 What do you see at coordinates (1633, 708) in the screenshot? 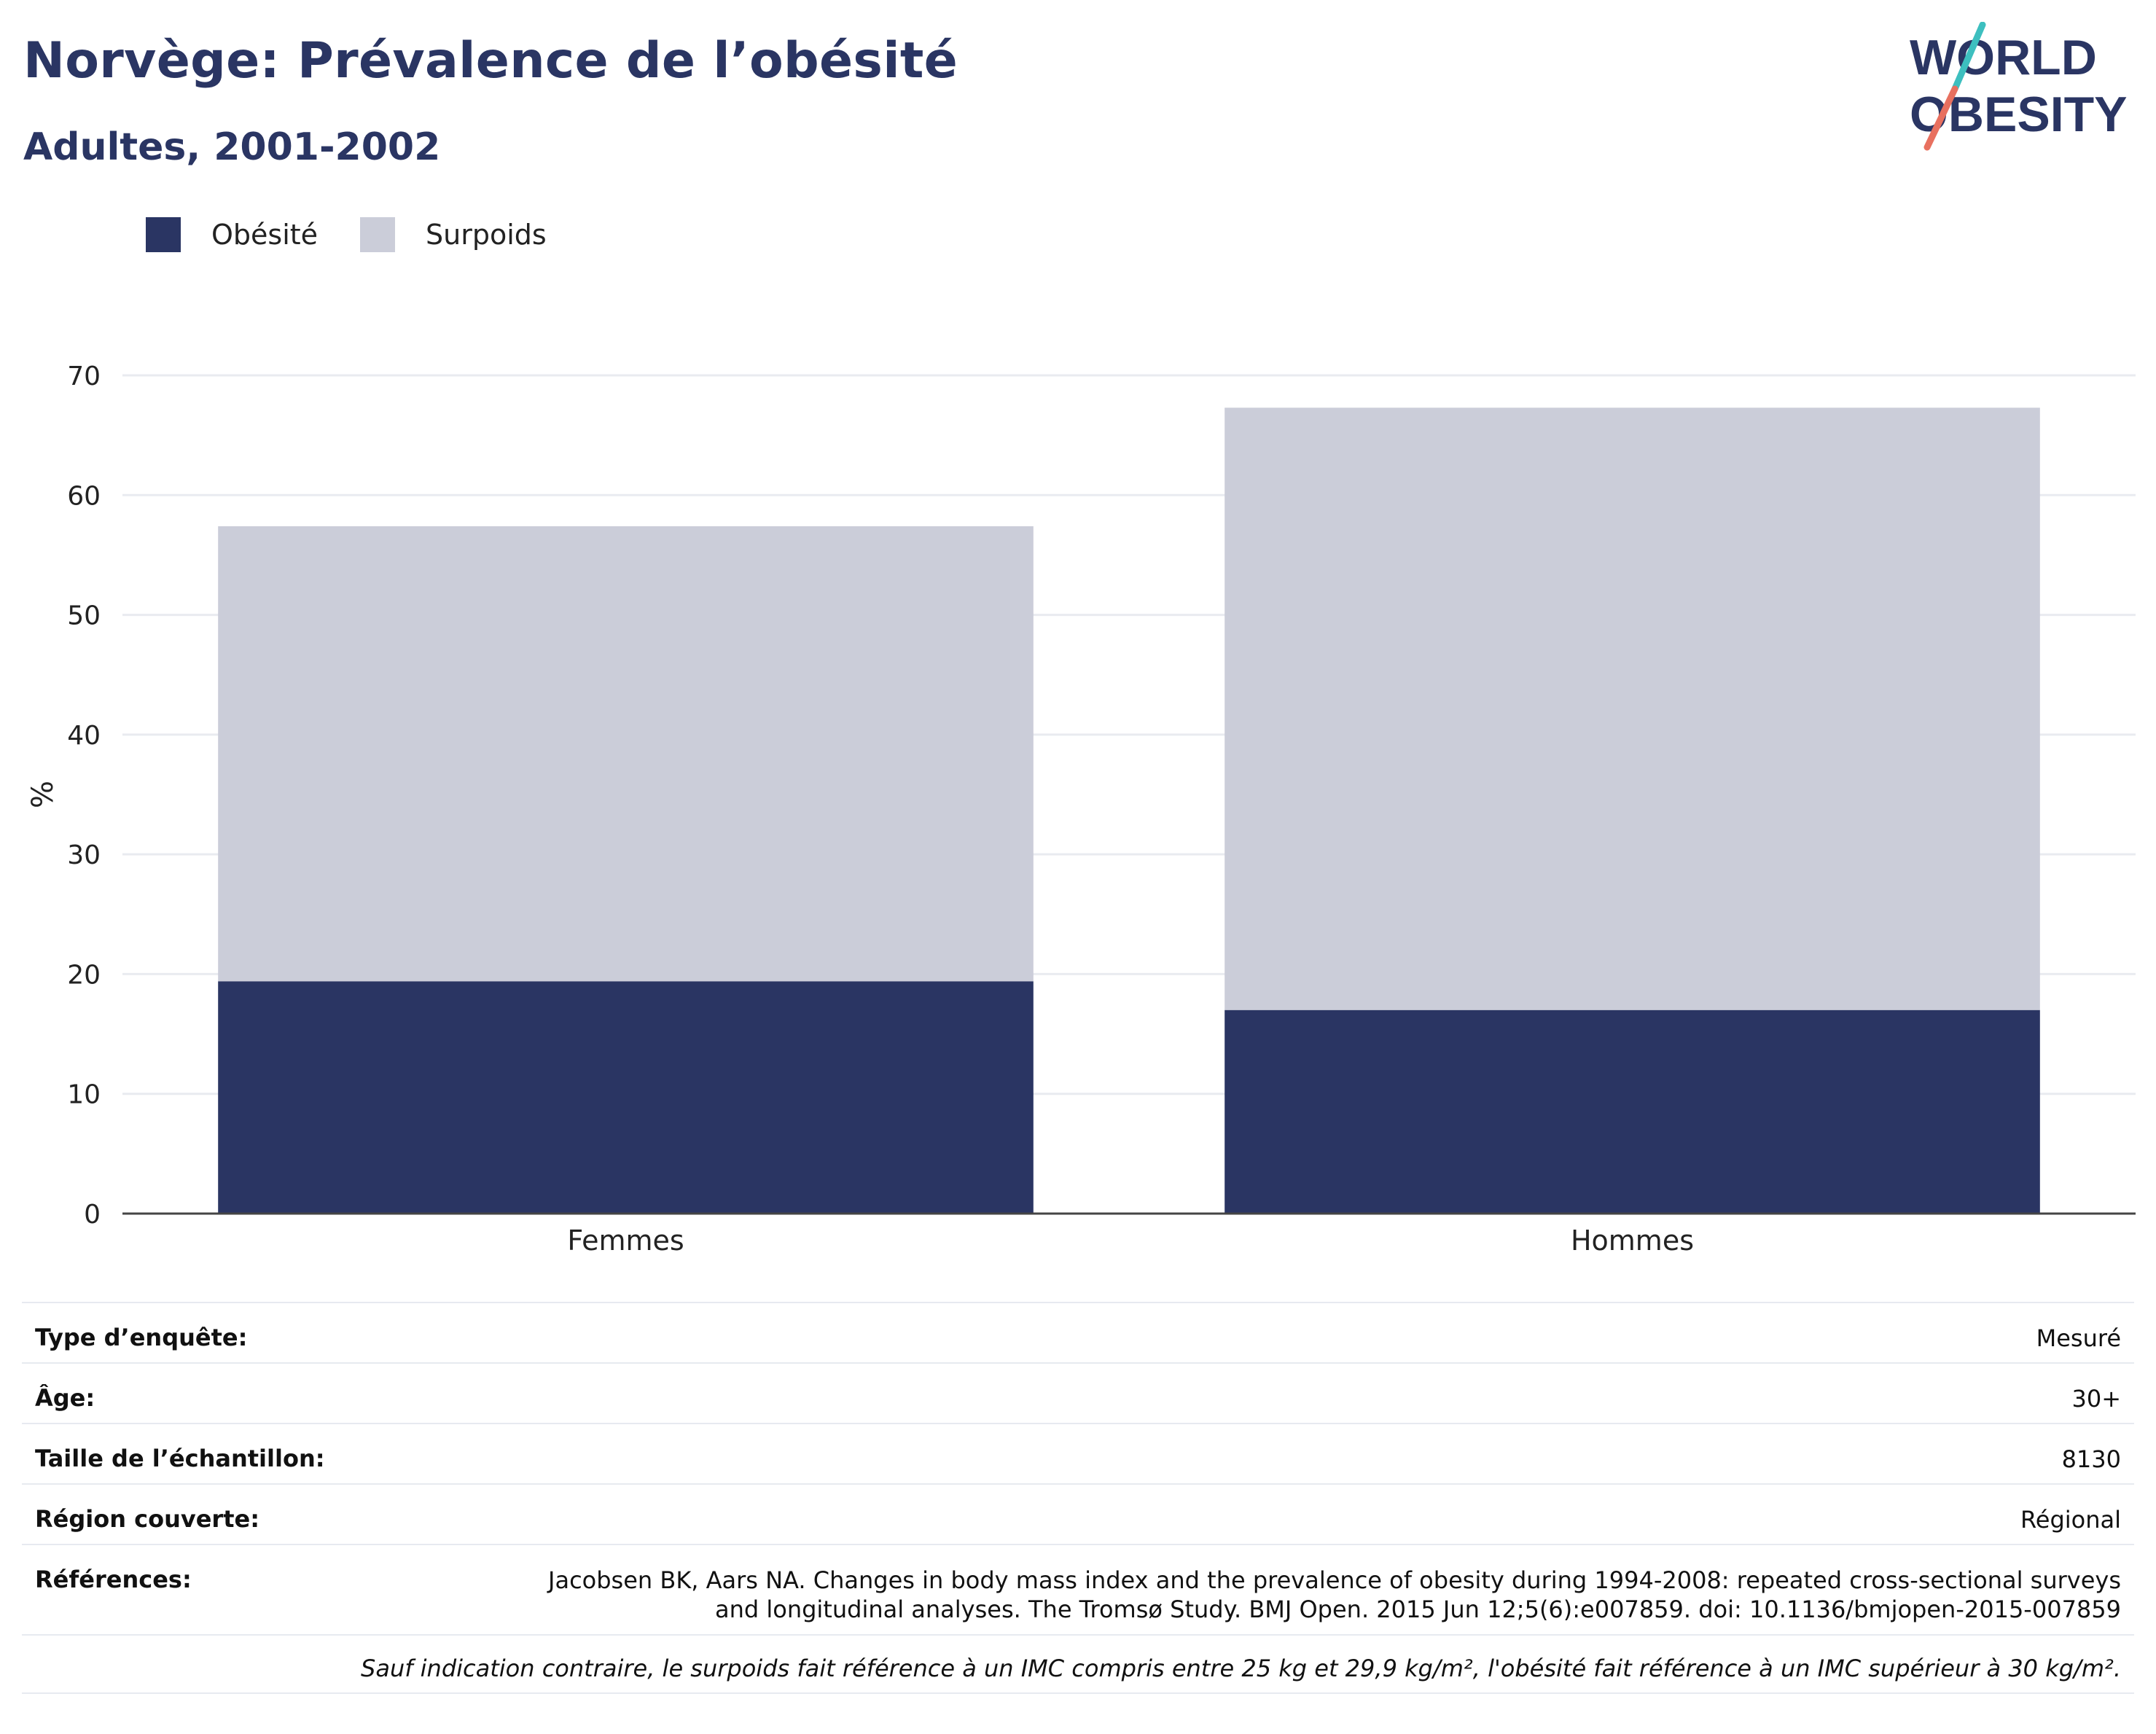
I see `bar-surpoids-hommes` at bounding box center [1633, 708].